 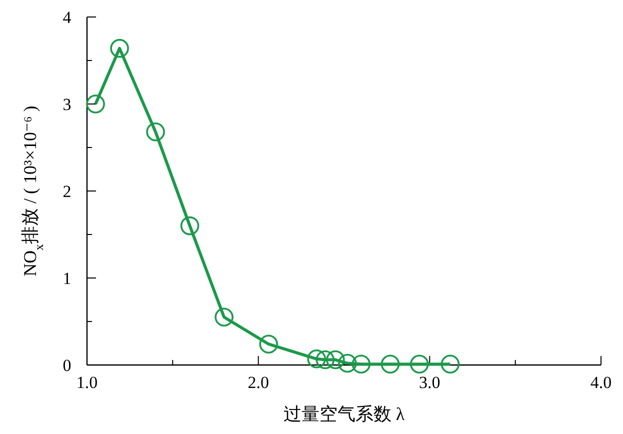 I want to click on x-axis-title: 过量空气系数 λ, so click(x=344, y=414).